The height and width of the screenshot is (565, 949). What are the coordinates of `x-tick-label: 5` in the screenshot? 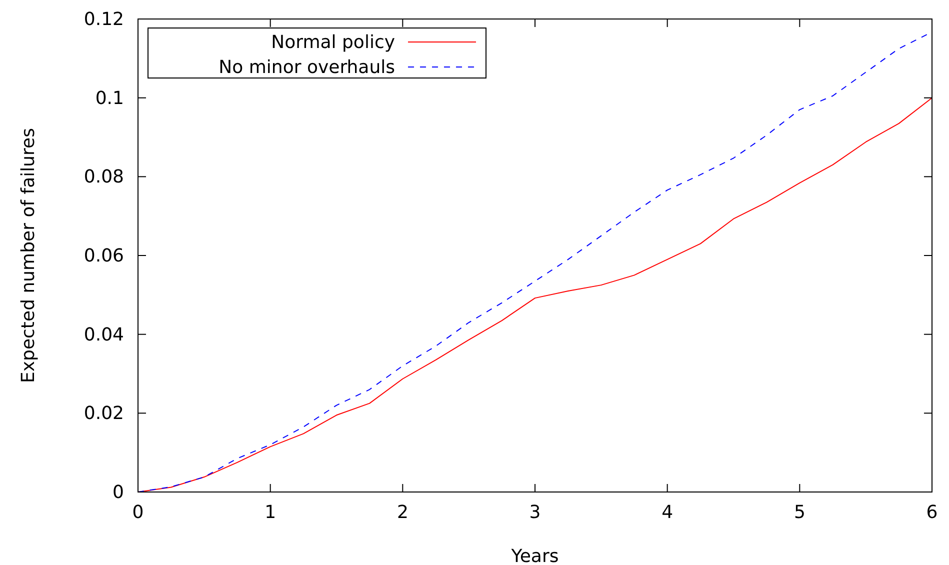 It's located at (800, 512).